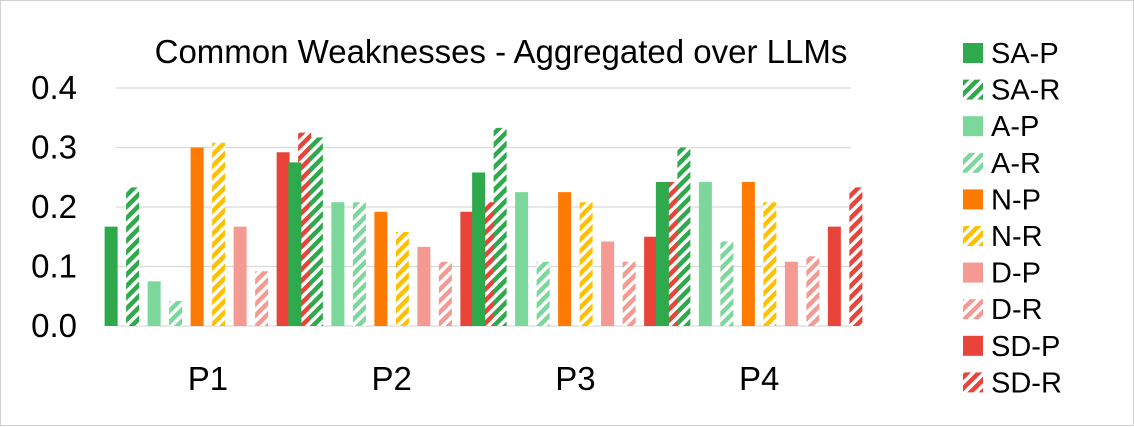 Image resolution: width=1134 pixels, height=427 pixels. What do you see at coordinates (1015, 127) in the screenshot?
I see `legend-label: A-P` at bounding box center [1015, 127].